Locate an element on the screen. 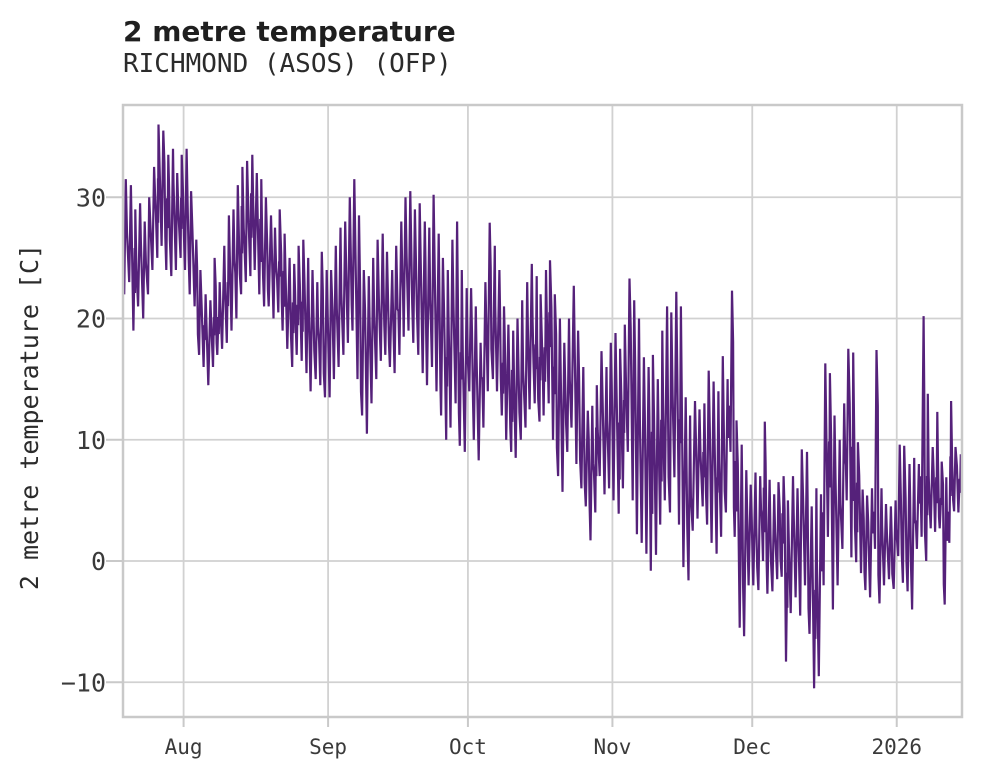 The width and height of the screenshot is (981, 782). y-tick-label: 20 is located at coordinates (91, 319).